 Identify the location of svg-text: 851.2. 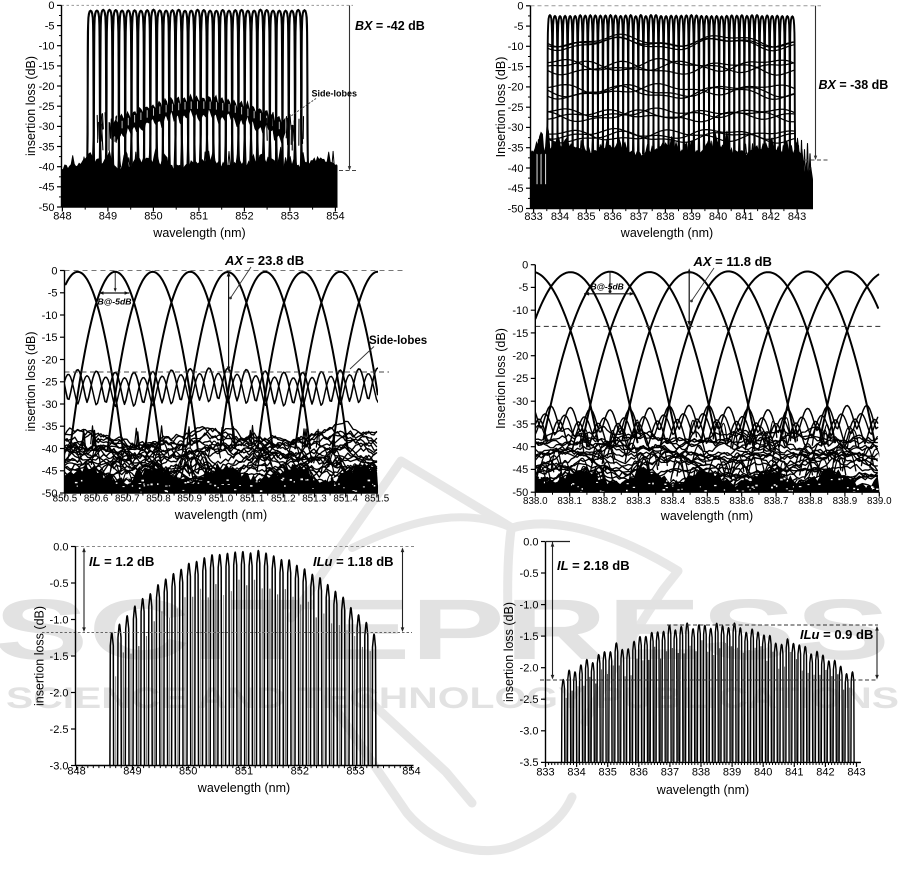
(283, 499).